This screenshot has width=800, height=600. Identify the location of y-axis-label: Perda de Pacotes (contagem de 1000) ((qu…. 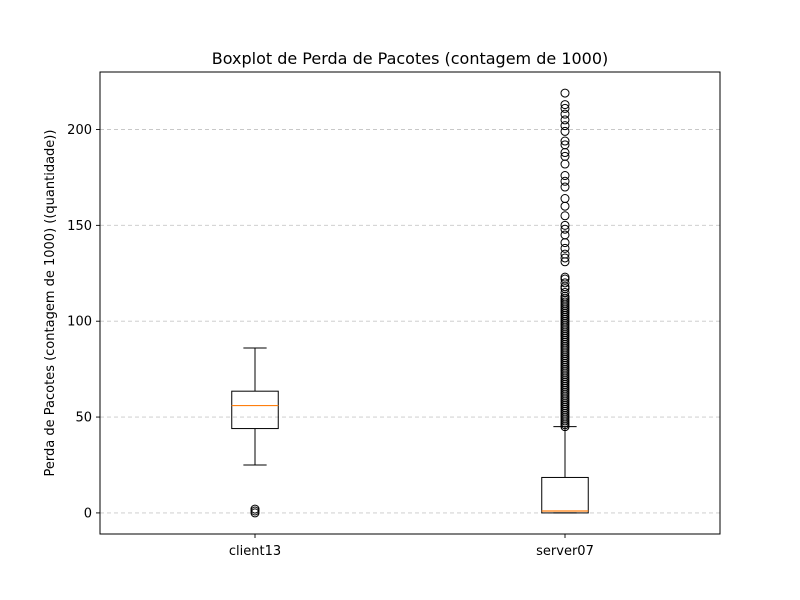
(50, 303).